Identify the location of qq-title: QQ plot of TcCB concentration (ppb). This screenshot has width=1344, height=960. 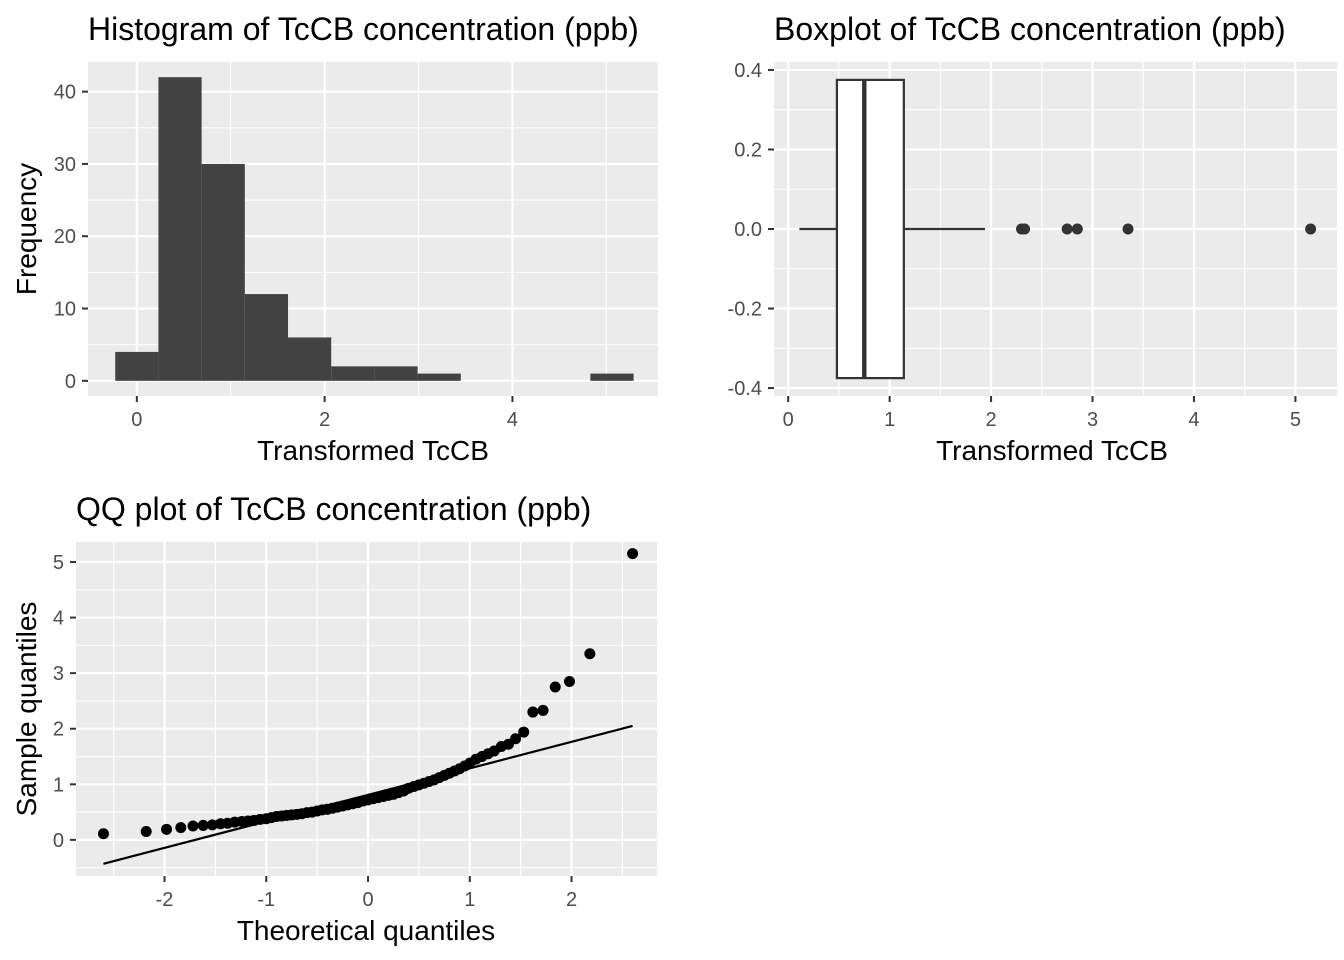
(333, 509).